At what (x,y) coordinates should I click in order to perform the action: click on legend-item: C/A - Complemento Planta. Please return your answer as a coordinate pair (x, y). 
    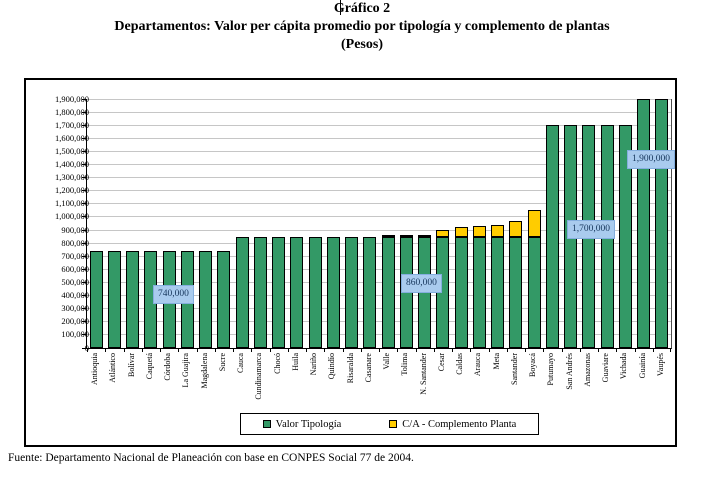
    Looking at the image, I should click on (452, 424).